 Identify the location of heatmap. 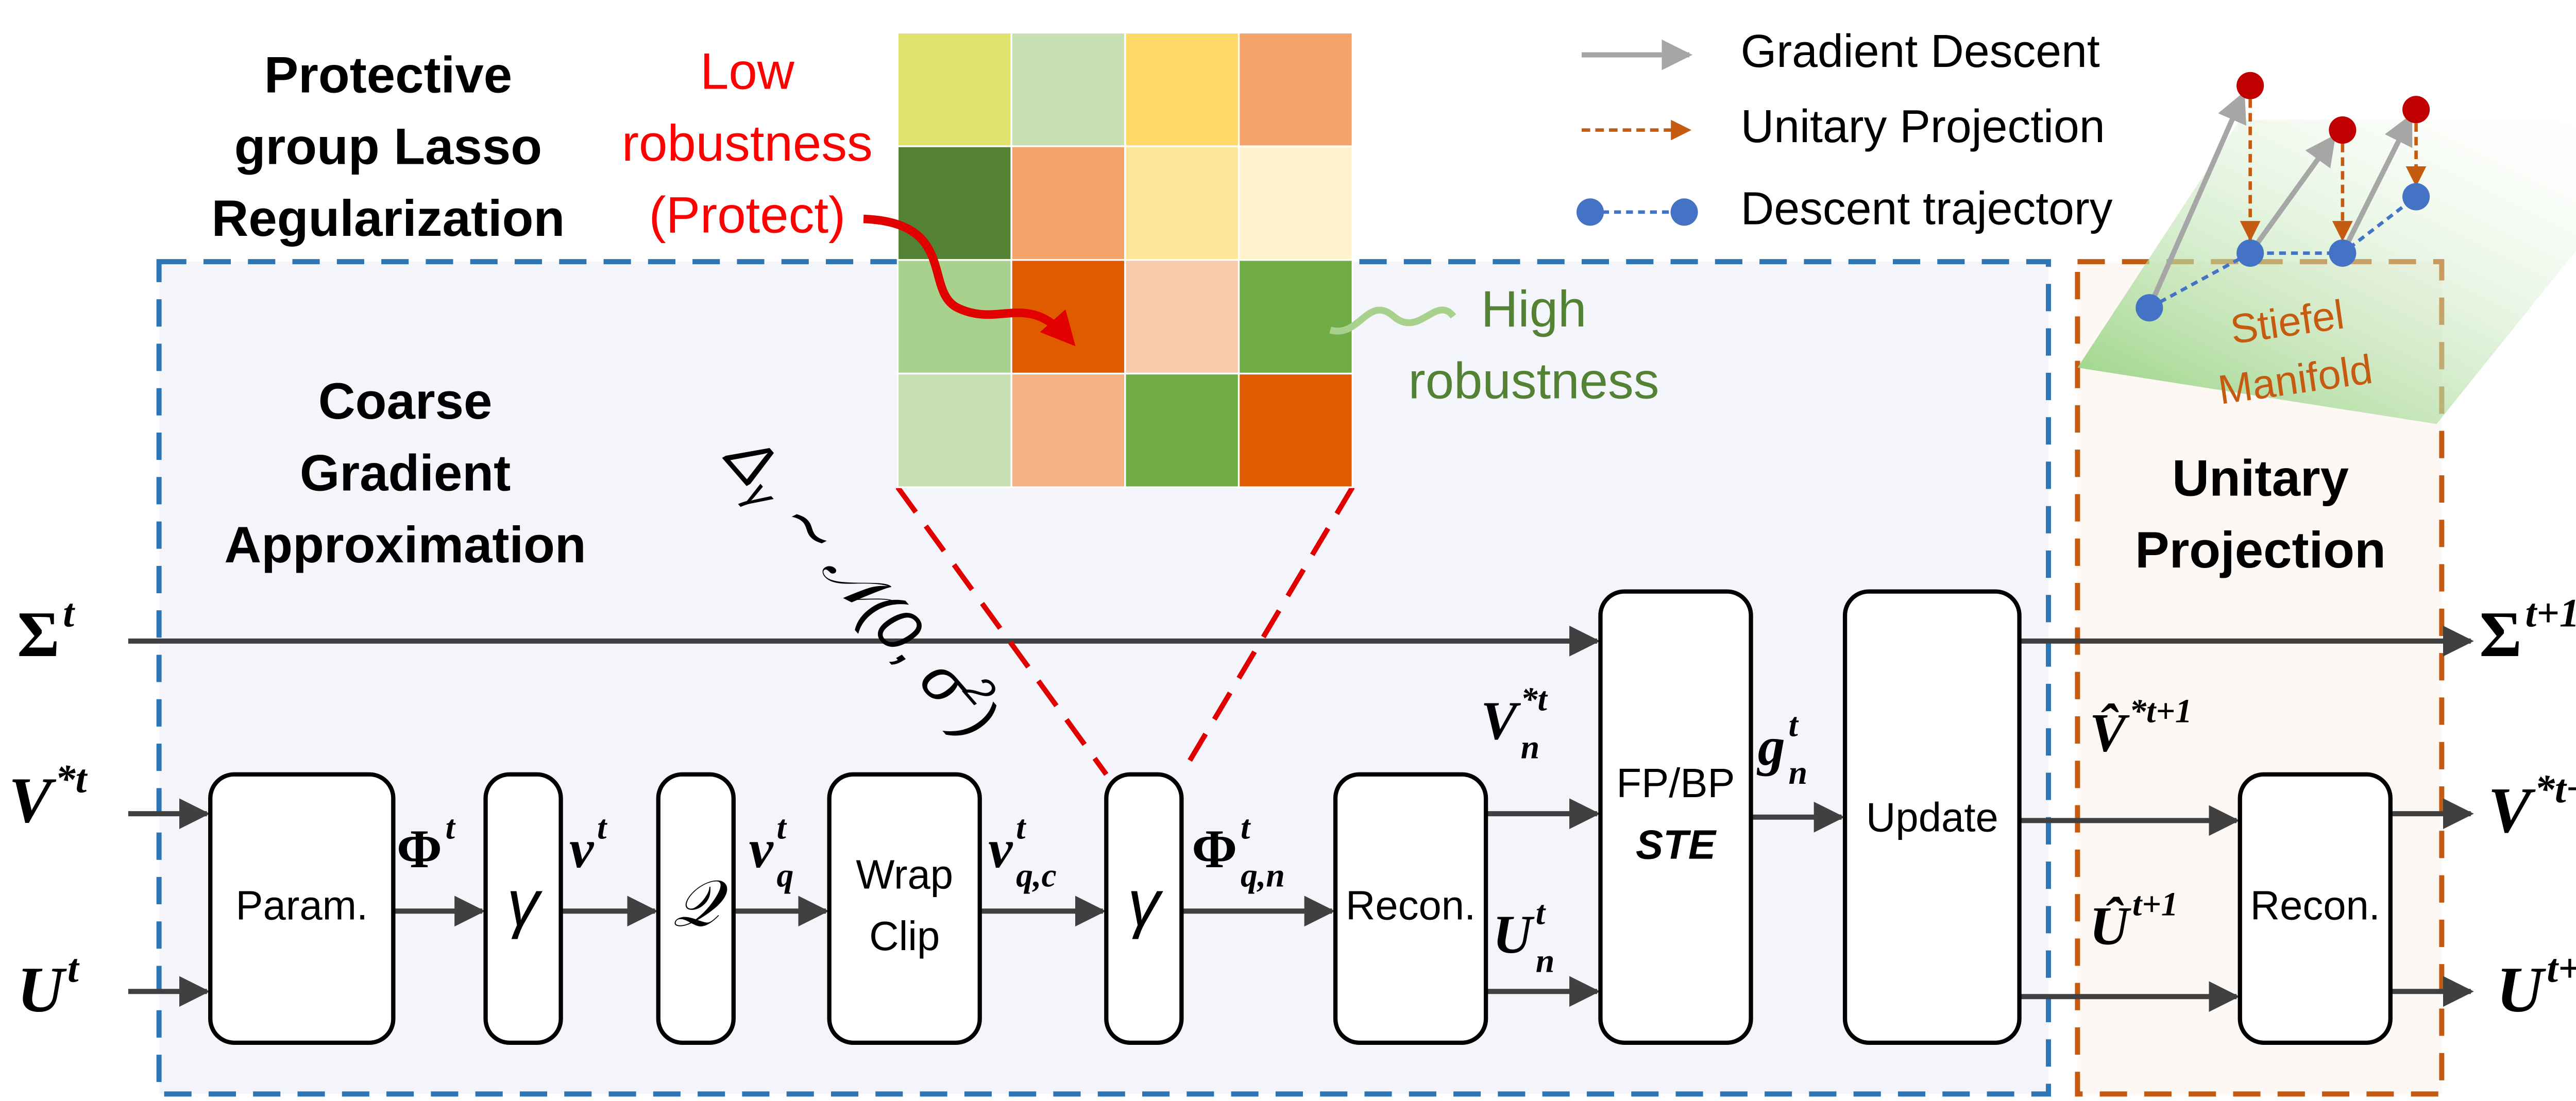
(1124, 259).